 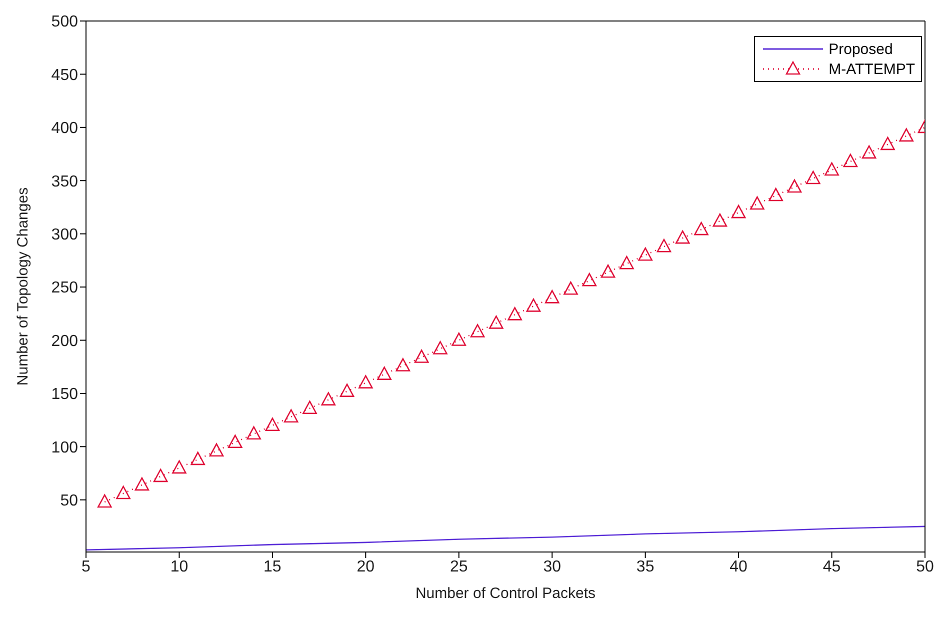 What do you see at coordinates (860, 49) in the screenshot?
I see `legend-label: Proposed` at bounding box center [860, 49].